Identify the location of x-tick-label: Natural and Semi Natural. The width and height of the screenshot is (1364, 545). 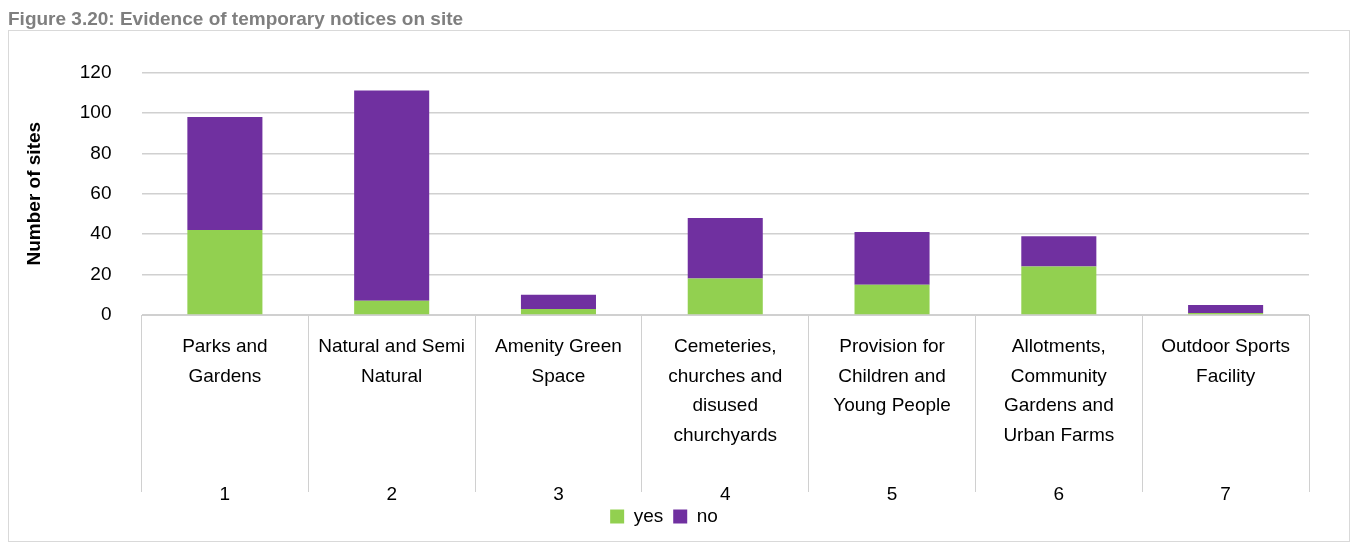
(392, 360).